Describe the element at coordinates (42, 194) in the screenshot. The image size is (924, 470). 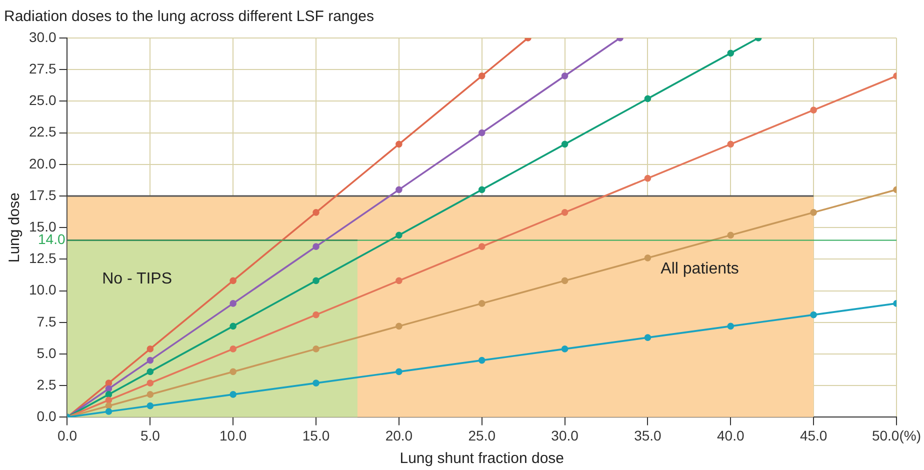
I see `y-tick-label: 17.5` at that location.